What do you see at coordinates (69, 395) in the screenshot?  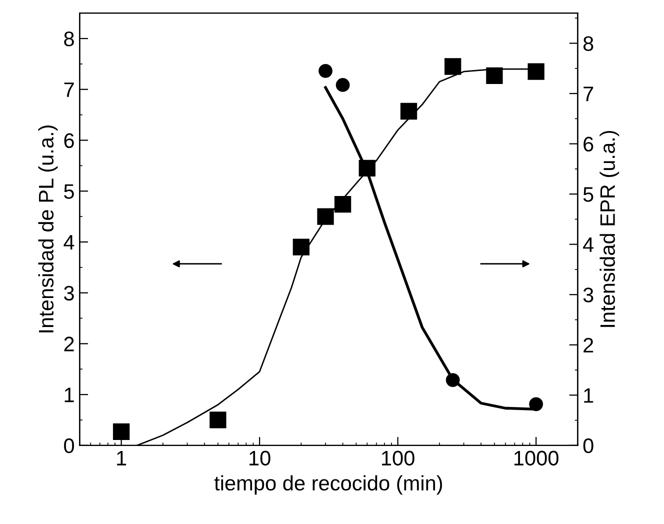 I see `y-tick-label: 1` at bounding box center [69, 395].